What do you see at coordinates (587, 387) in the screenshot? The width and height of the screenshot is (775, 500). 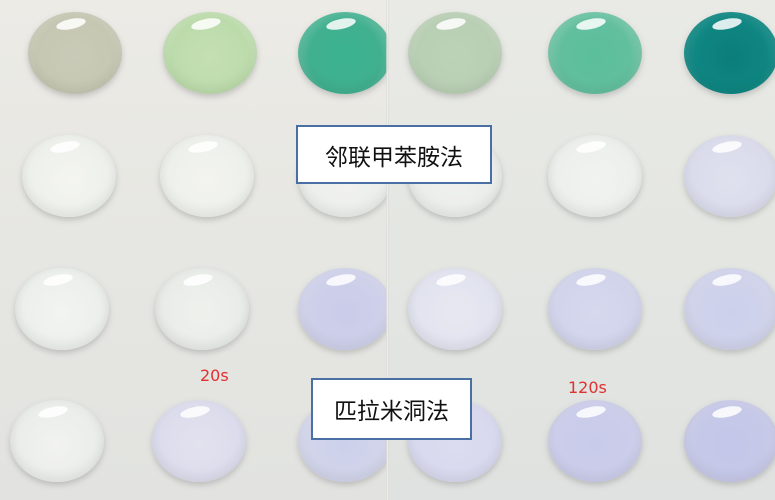 I see `time-label-right: 120s` at bounding box center [587, 387].